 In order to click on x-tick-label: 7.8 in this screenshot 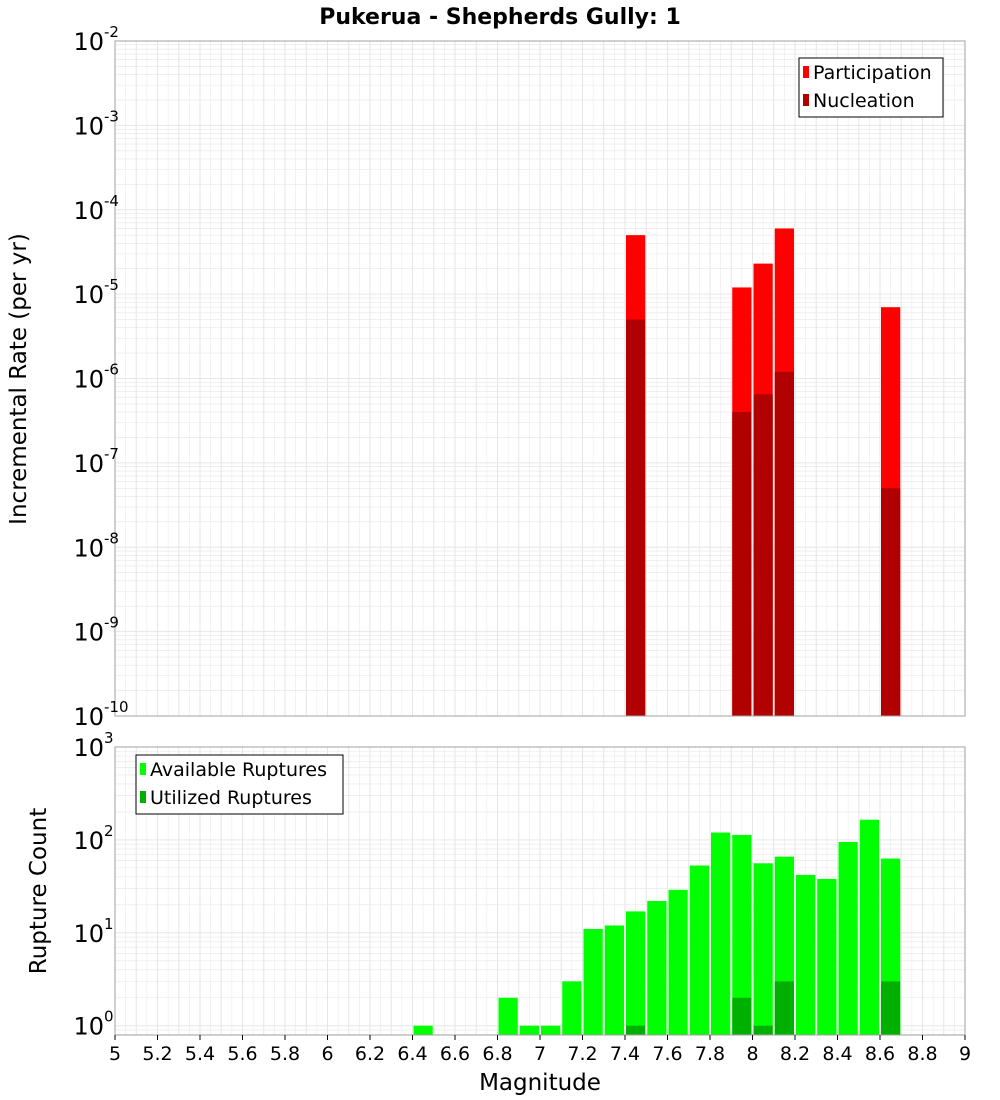, I will do `click(710, 1054)`.